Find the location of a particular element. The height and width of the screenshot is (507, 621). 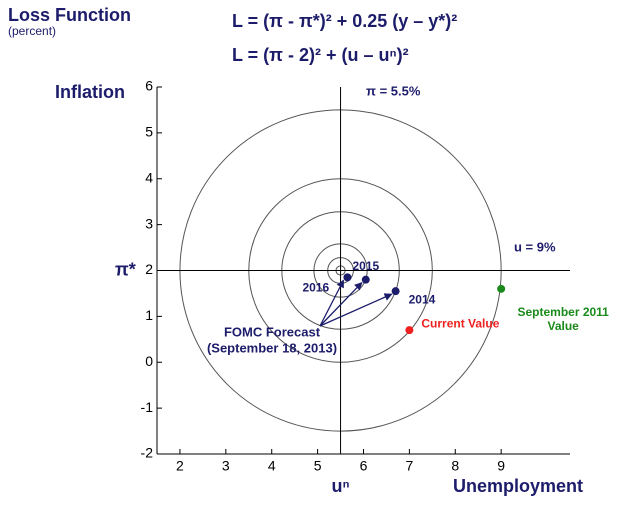

equation: L = (π - 2)² + (u – uⁿ)² is located at coordinates (320, 55).